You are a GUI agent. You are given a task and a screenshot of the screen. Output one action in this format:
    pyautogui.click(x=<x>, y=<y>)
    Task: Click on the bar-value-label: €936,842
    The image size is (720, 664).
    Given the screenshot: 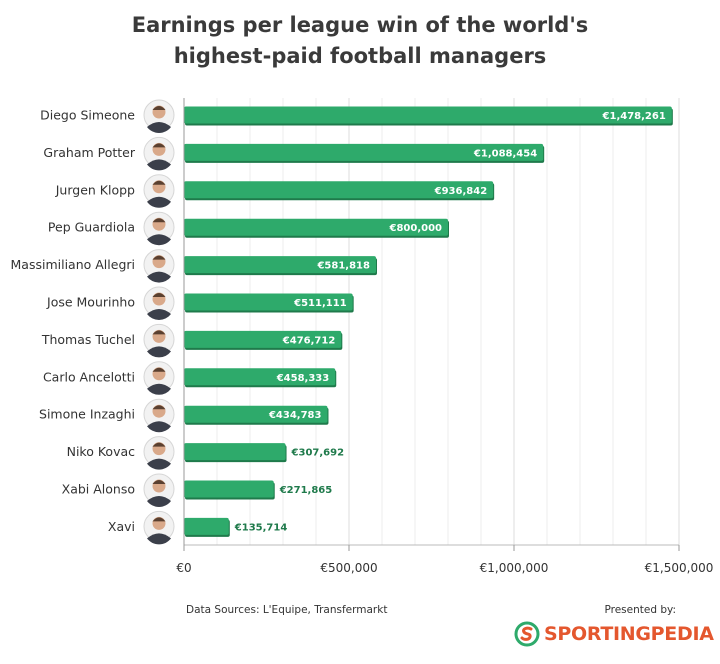 What is the action you would take?
    pyautogui.click(x=461, y=191)
    